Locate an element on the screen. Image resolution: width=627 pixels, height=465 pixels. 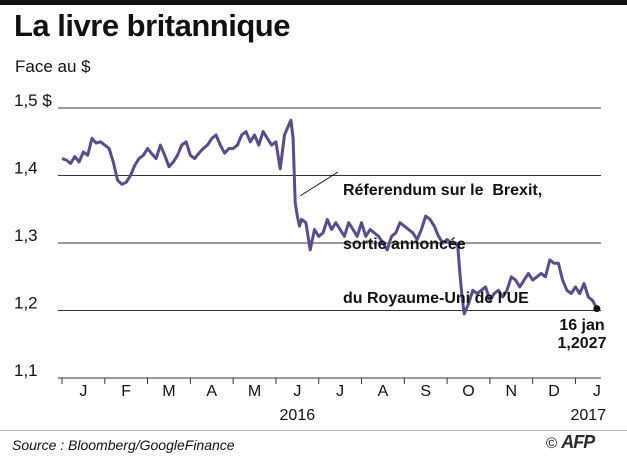
footer-rule is located at coordinates (313, 430).